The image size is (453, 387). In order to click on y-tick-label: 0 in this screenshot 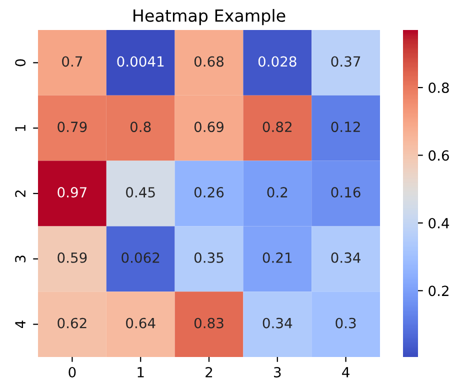, I will do `click(20, 62)`.